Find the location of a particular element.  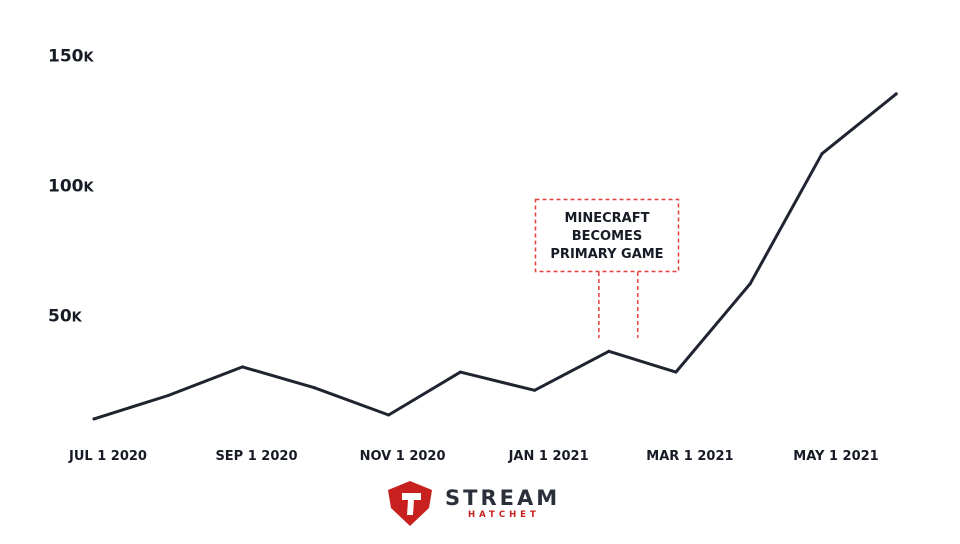

y-tick-label: 150K is located at coordinates (71, 57).